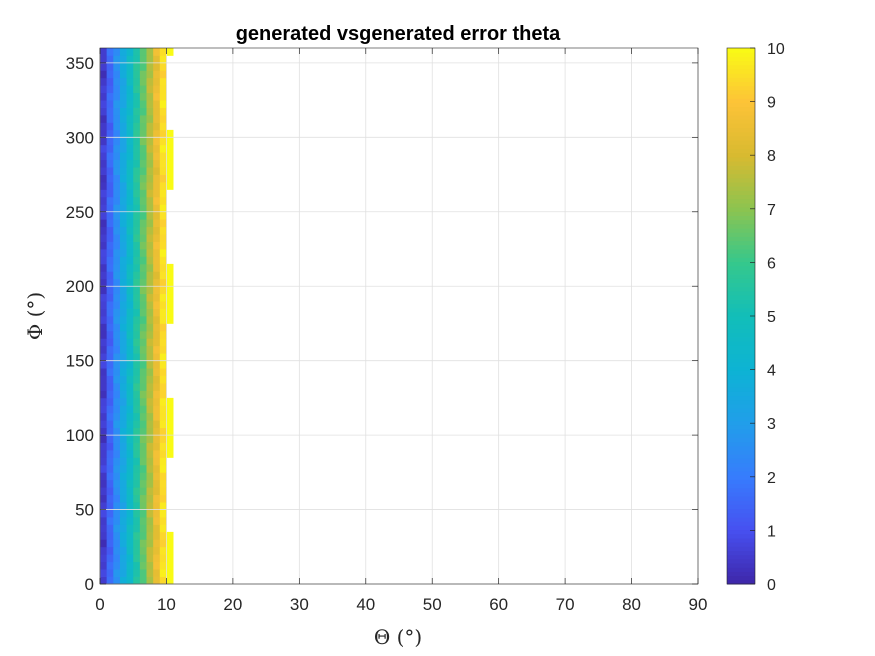  I want to click on y-tick-label: 350, so click(80, 63).